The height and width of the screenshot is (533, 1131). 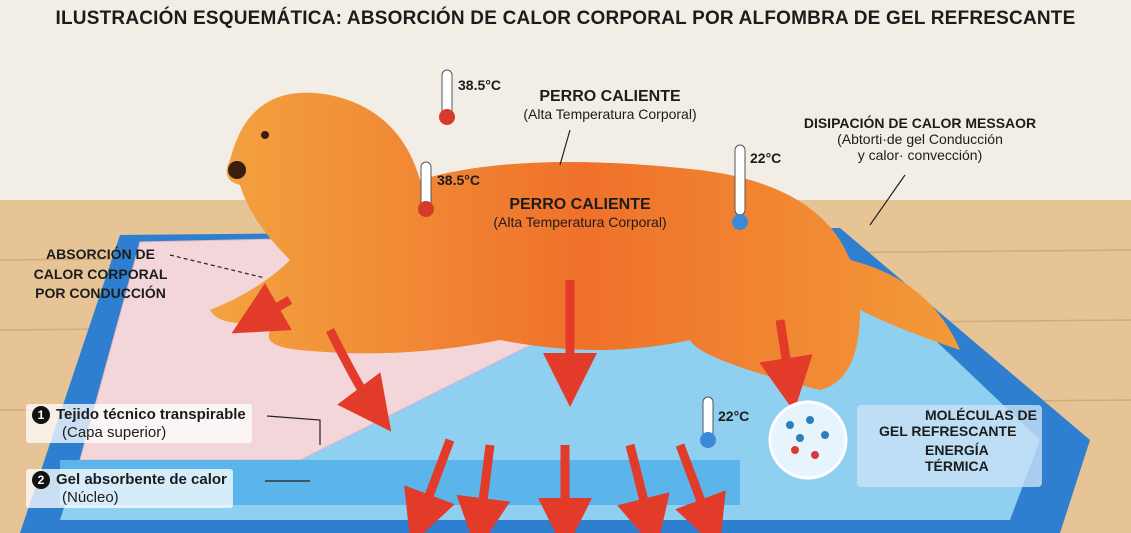 What do you see at coordinates (151, 414) in the screenshot?
I see `layer1-title: Tejido técnico transpirable` at bounding box center [151, 414].